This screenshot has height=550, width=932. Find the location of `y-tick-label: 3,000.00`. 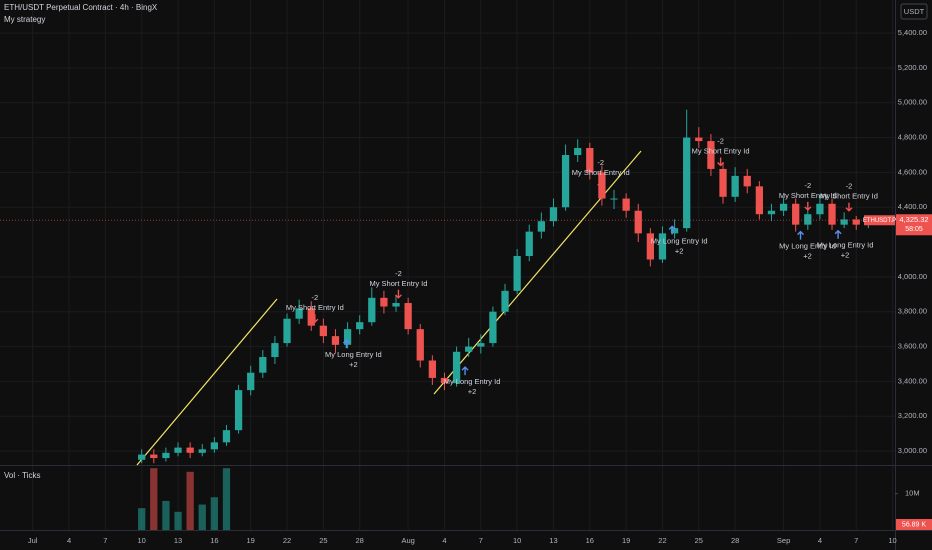

y-tick-label: 3,000.00 is located at coordinates (912, 450).